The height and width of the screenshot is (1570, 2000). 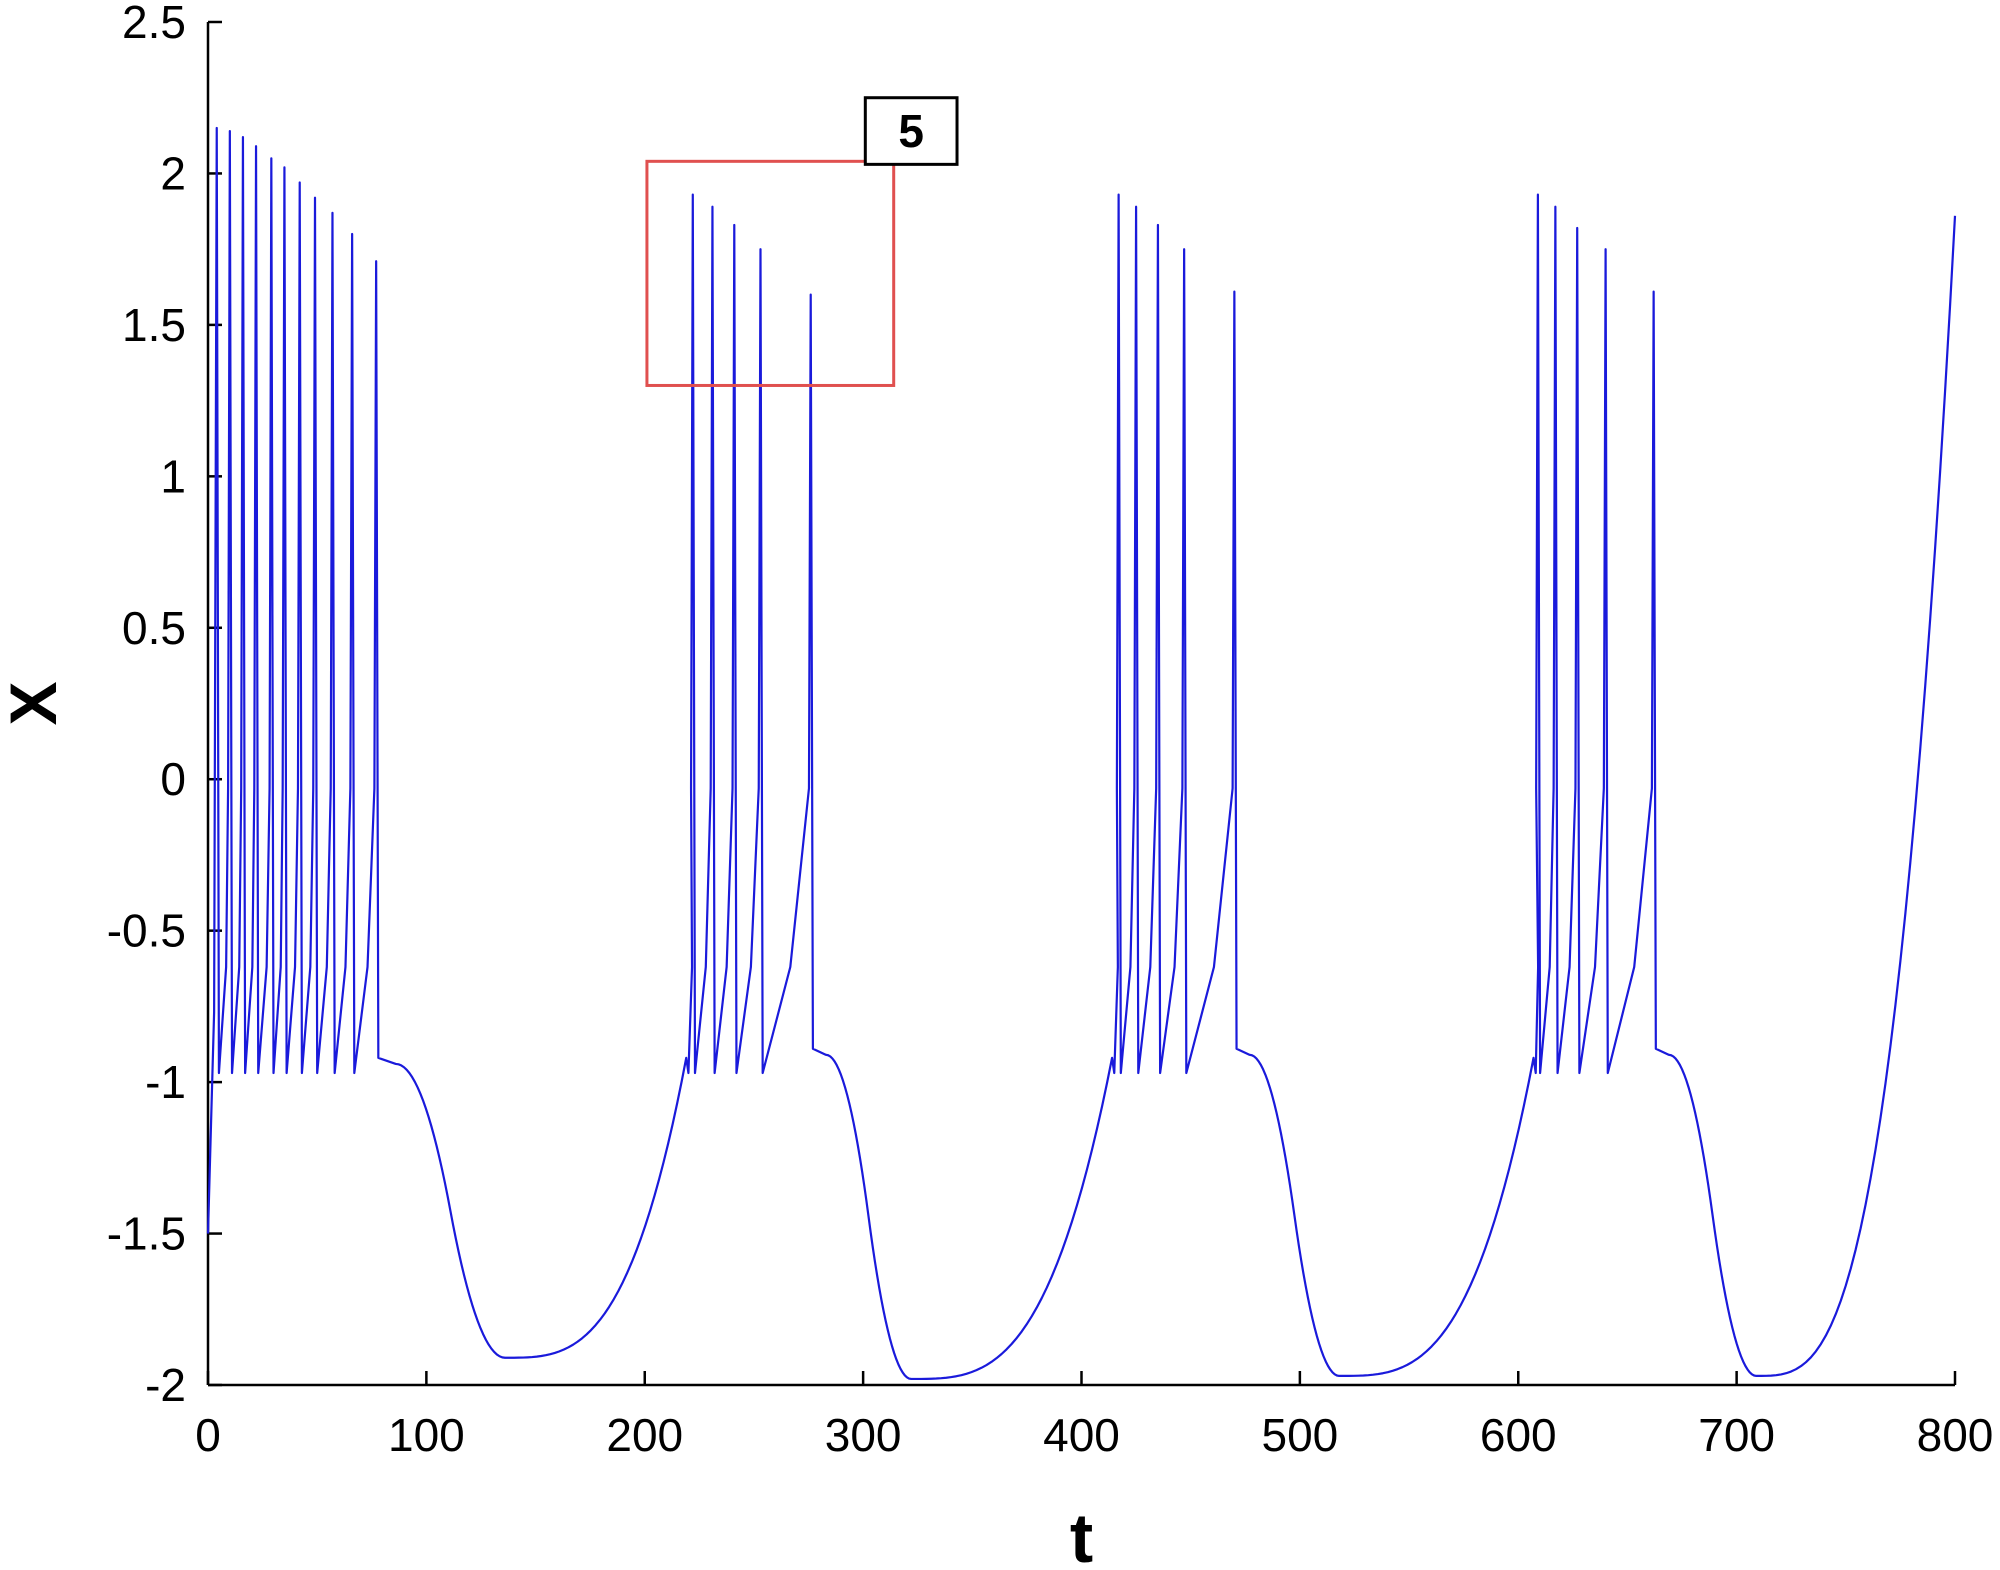 I want to click on y-tick-label: -0.5, so click(x=146, y=931).